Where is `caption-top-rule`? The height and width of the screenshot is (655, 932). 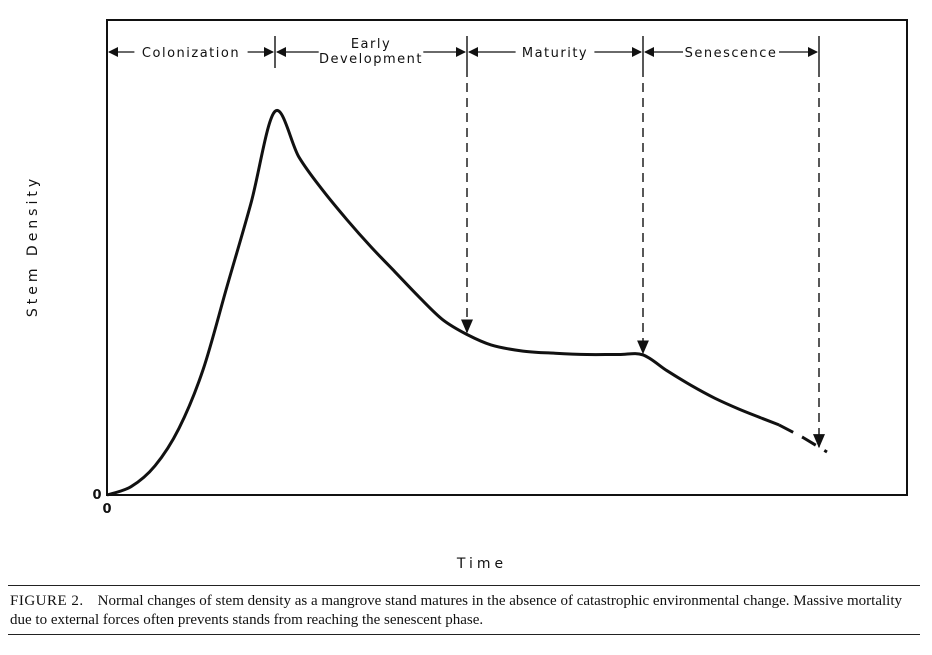 caption-top-rule is located at coordinates (464, 585).